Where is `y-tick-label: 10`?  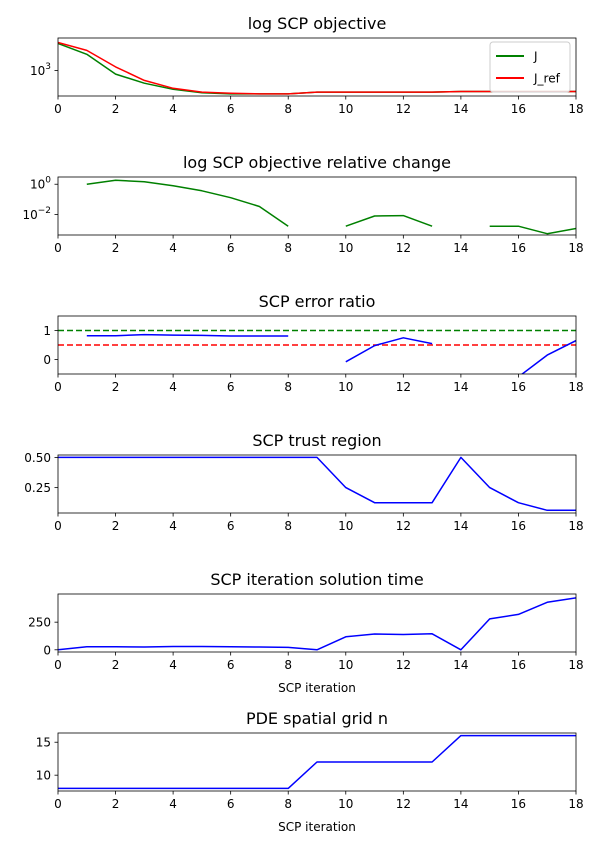 y-tick-label: 10 is located at coordinates (43, 776).